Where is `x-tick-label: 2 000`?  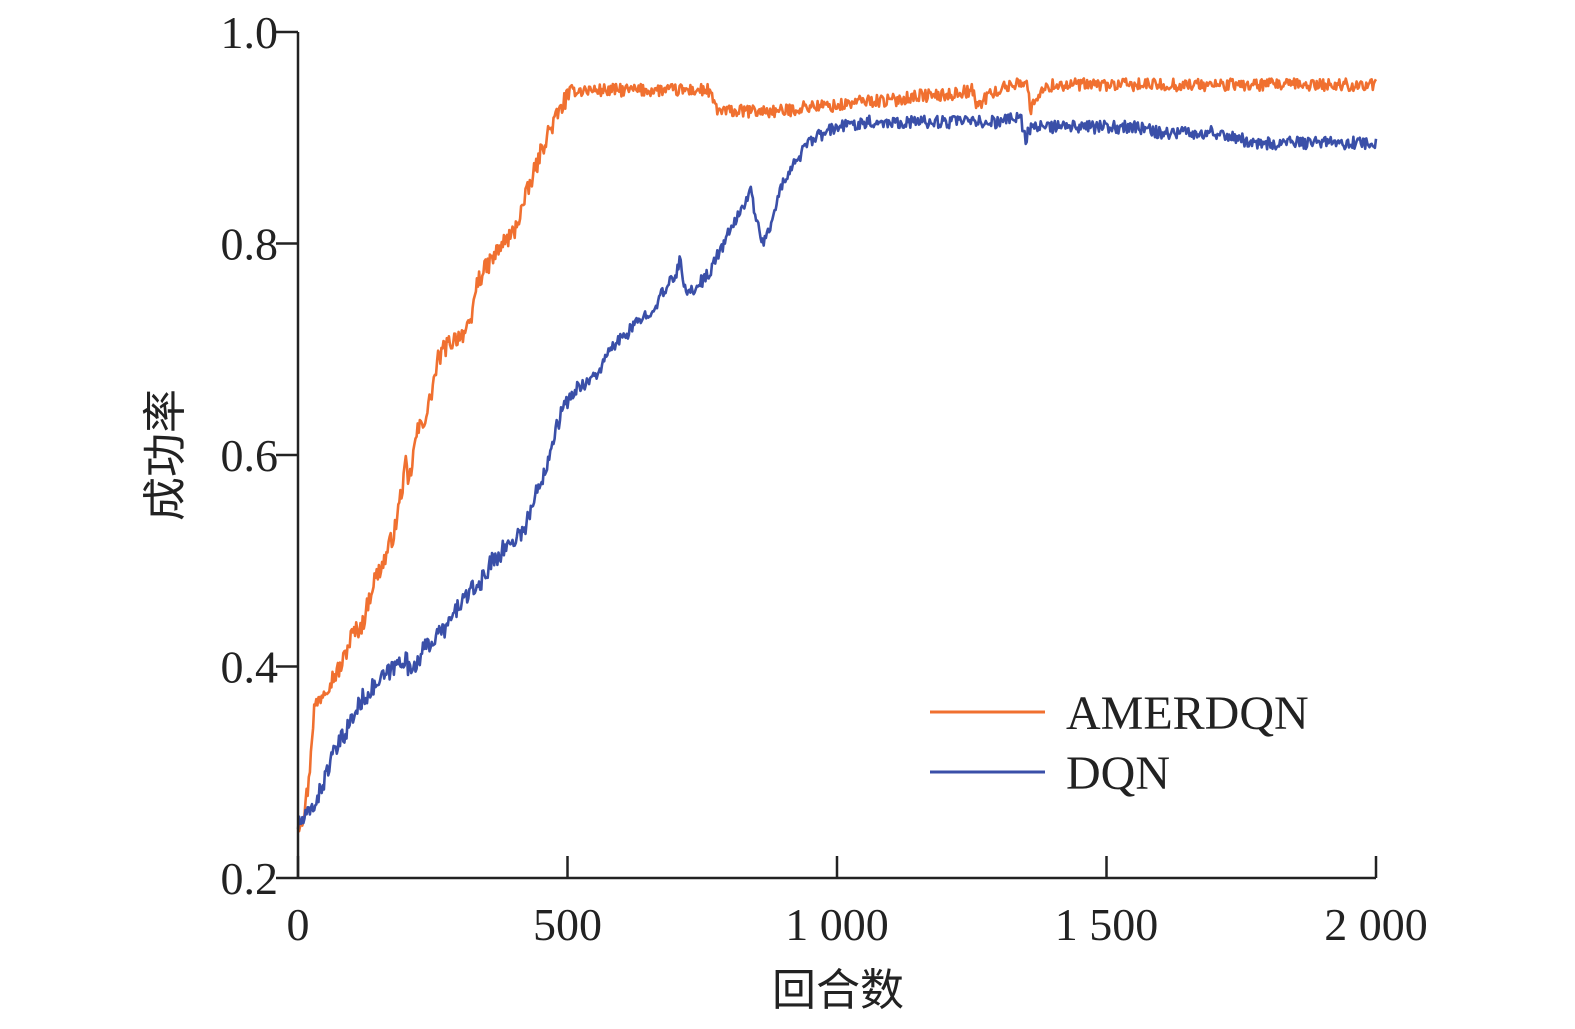
x-tick-label: 2 000 is located at coordinates (1376, 924).